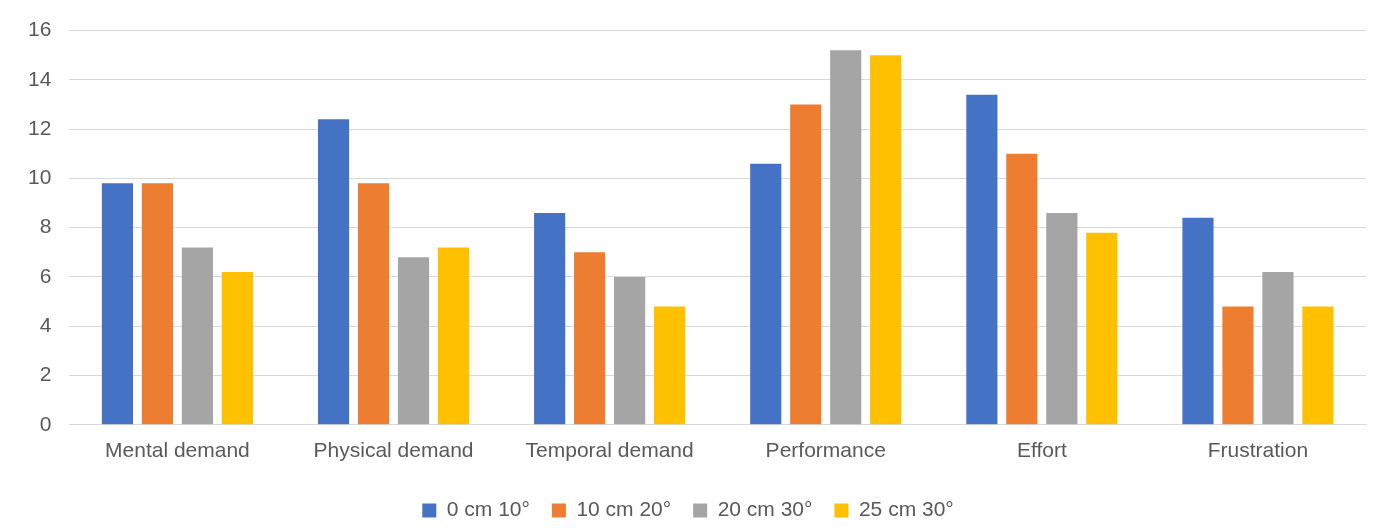 This screenshot has width=1386, height=531. Describe the element at coordinates (45, 374) in the screenshot. I see `y-tick-label: 2` at that location.